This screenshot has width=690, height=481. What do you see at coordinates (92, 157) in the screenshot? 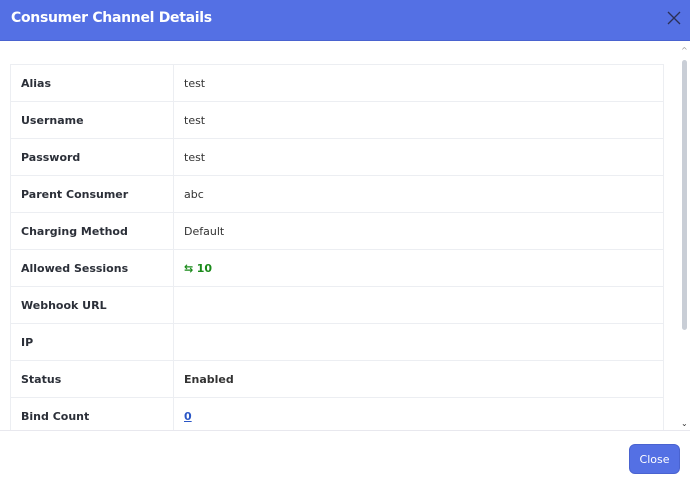
I see `row-label: Password` at bounding box center [92, 157].